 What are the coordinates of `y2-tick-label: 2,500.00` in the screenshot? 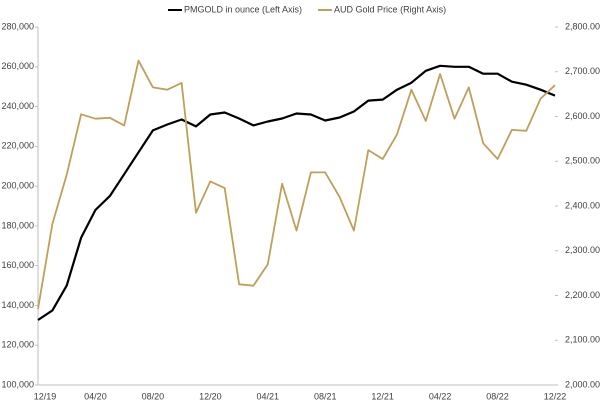 It's located at (582, 161).